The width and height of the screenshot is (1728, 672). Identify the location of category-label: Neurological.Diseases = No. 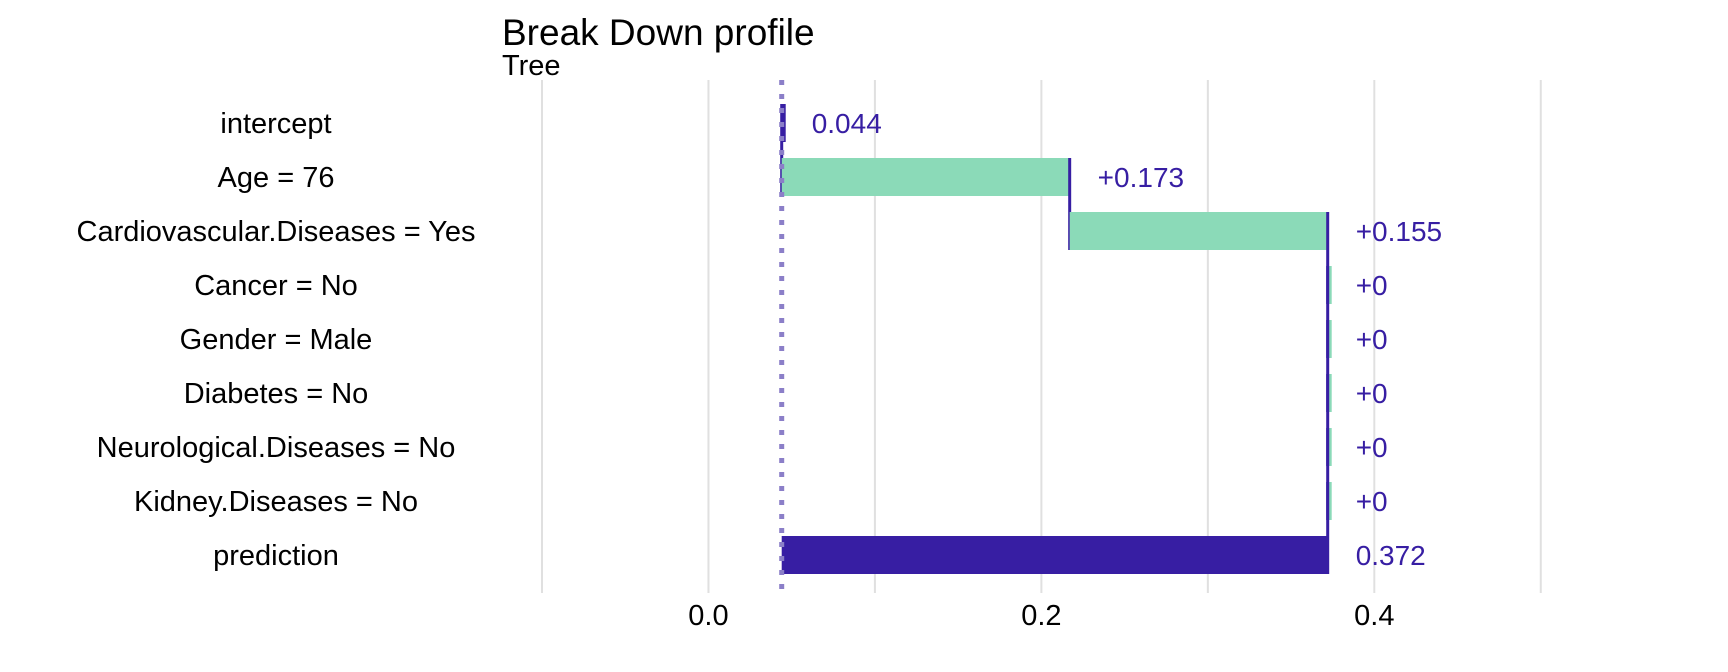
(276, 448).